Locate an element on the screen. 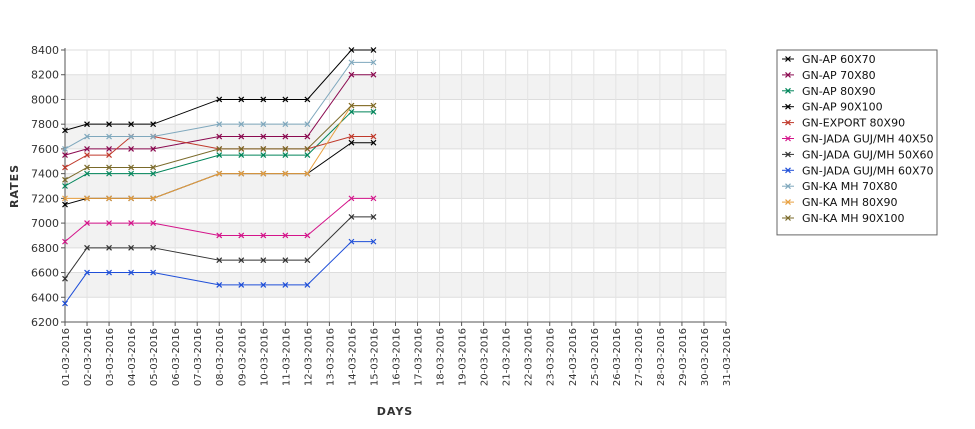  y-tick-label: 7400 is located at coordinates (45, 174).